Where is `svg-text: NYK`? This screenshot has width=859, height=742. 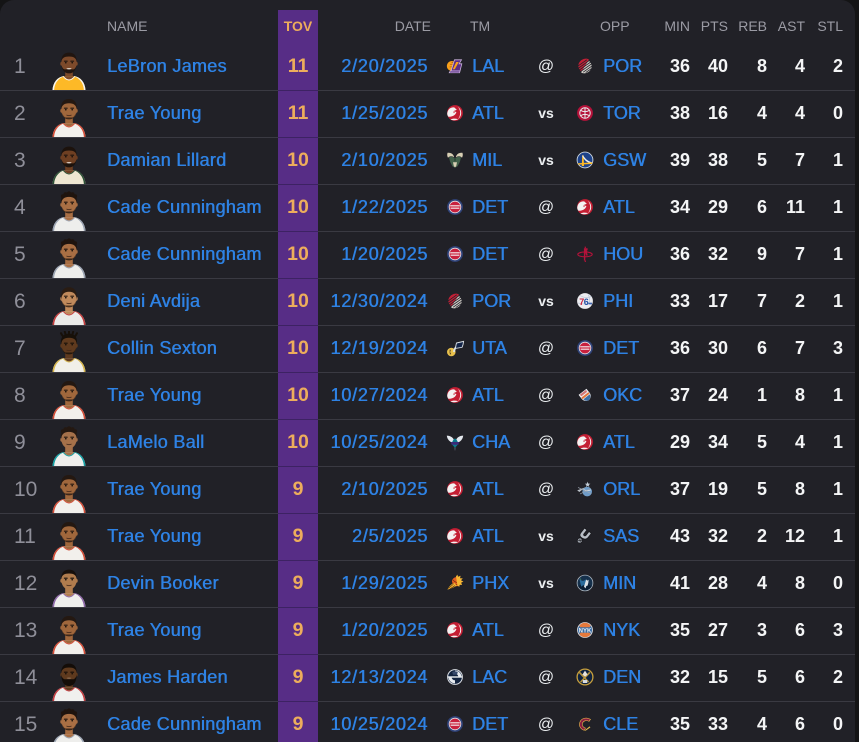
svg-text: NYK is located at coordinates (585, 631).